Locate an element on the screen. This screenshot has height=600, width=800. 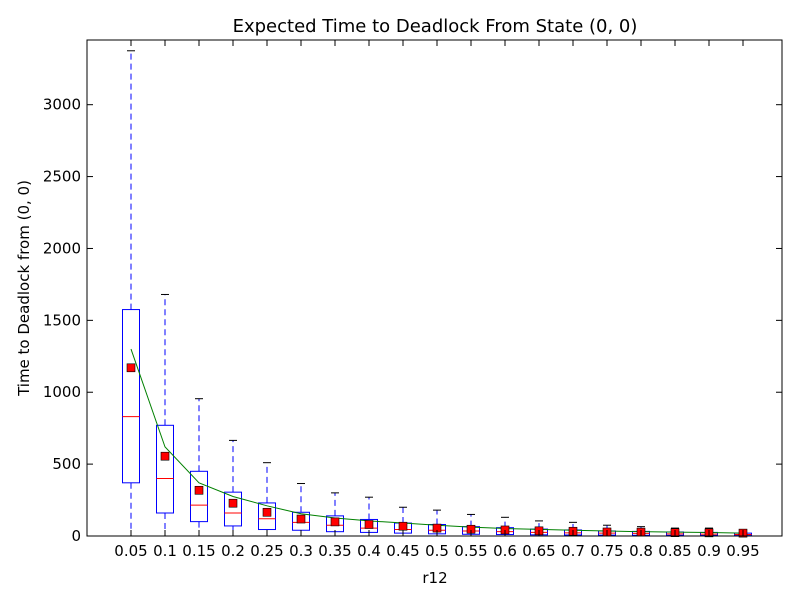
x-tick-label: 0.3 is located at coordinates (301, 551).